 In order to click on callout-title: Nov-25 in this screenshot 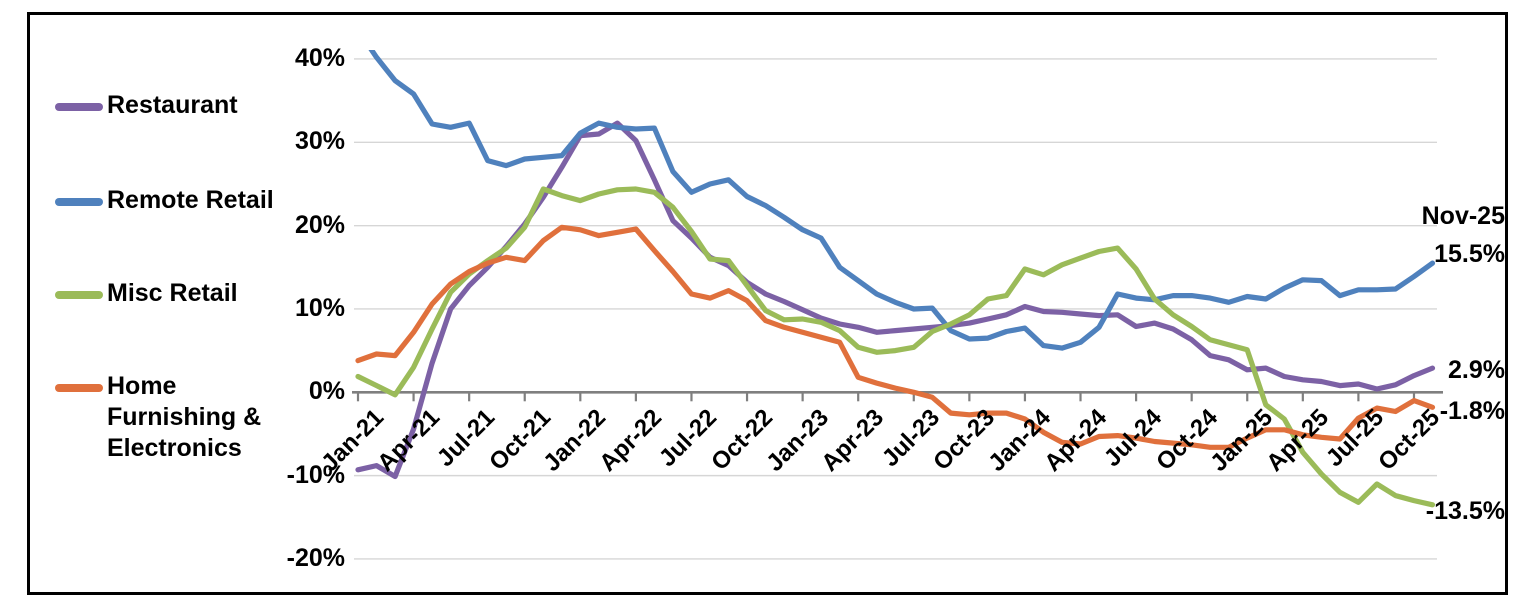, I will do `click(1463, 216)`.